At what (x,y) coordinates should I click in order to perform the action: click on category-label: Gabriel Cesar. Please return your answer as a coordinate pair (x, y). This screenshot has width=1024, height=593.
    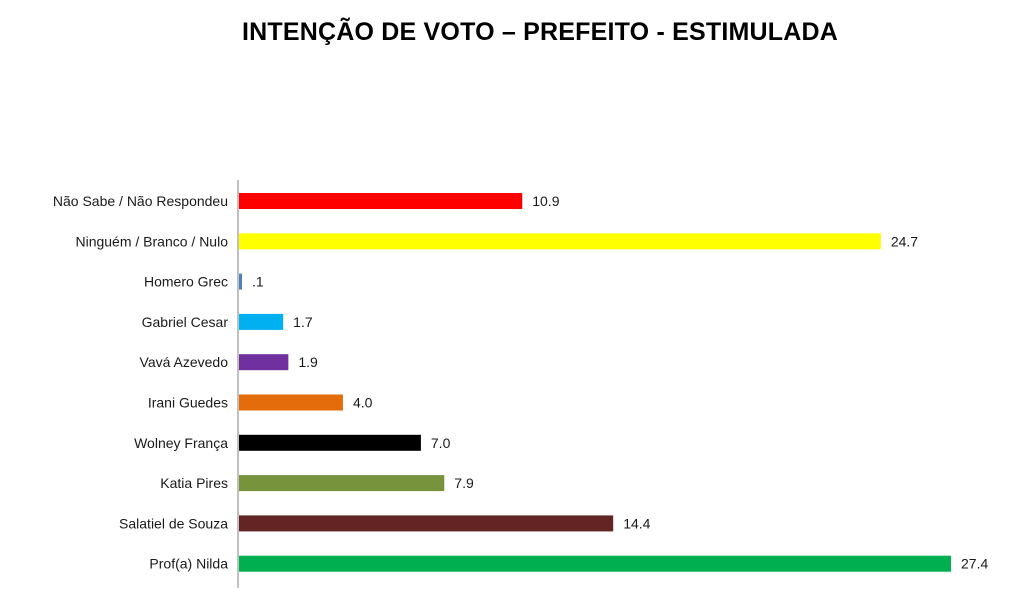
    Looking at the image, I should click on (185, 322).